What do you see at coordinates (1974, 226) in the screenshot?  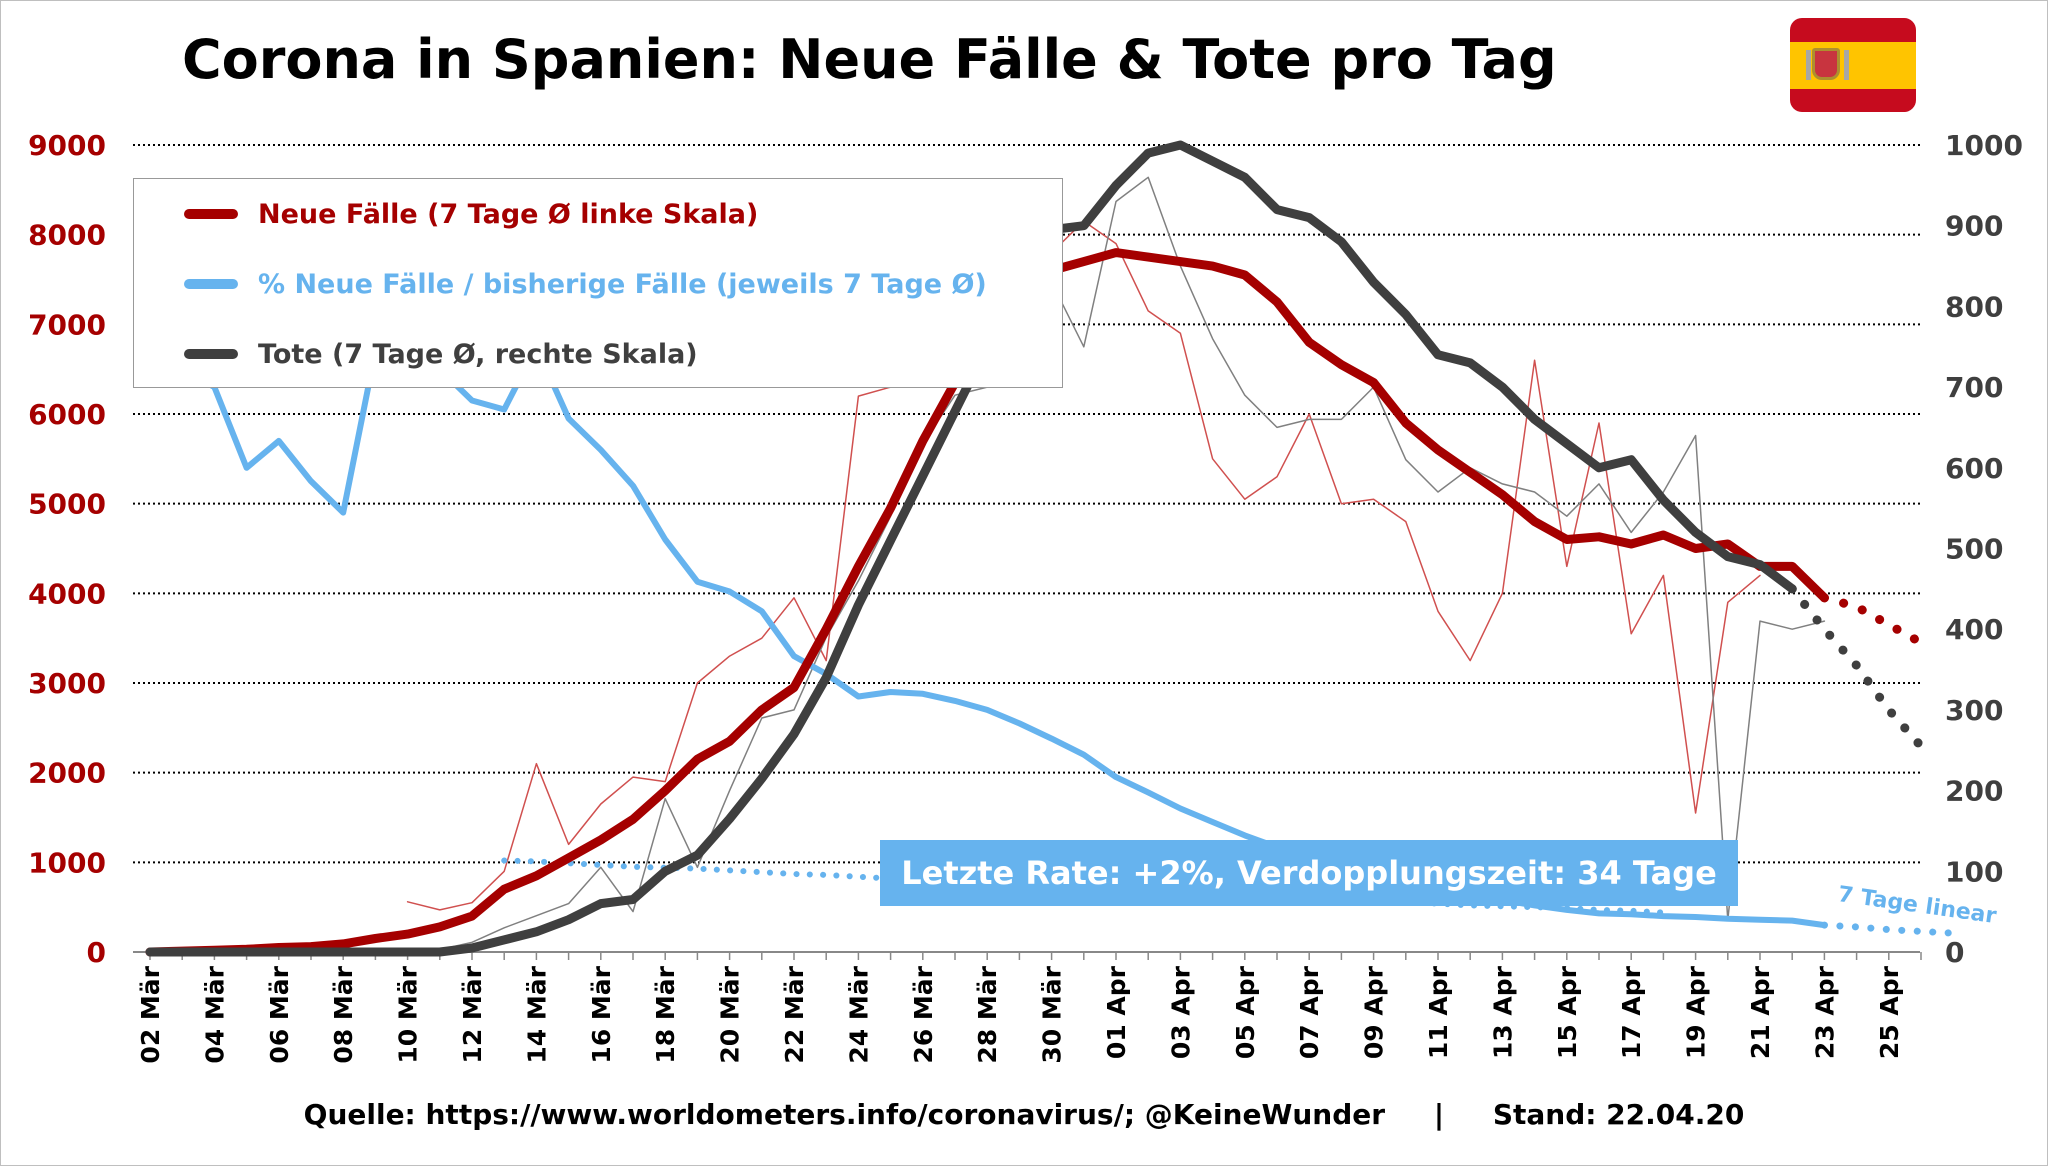 I see `right-tick-label: 900` at bounding box center [1974, 226].